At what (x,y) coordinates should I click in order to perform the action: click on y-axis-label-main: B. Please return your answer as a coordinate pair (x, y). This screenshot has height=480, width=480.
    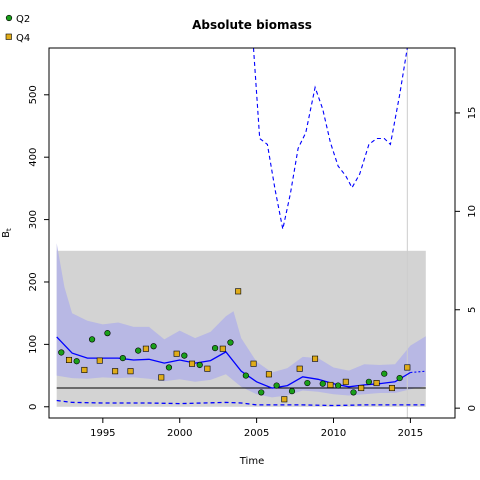
    Looking at the image, I should click on (6, 234).